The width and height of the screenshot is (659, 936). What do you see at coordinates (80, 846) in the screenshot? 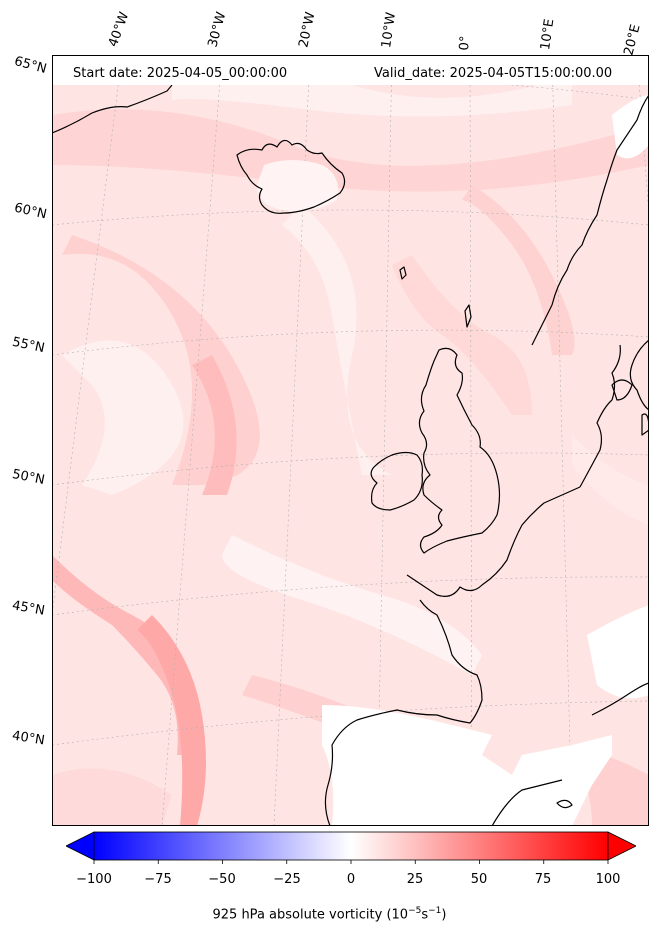
I see `colorbar-min-extension` at bounding box center [80, 846].